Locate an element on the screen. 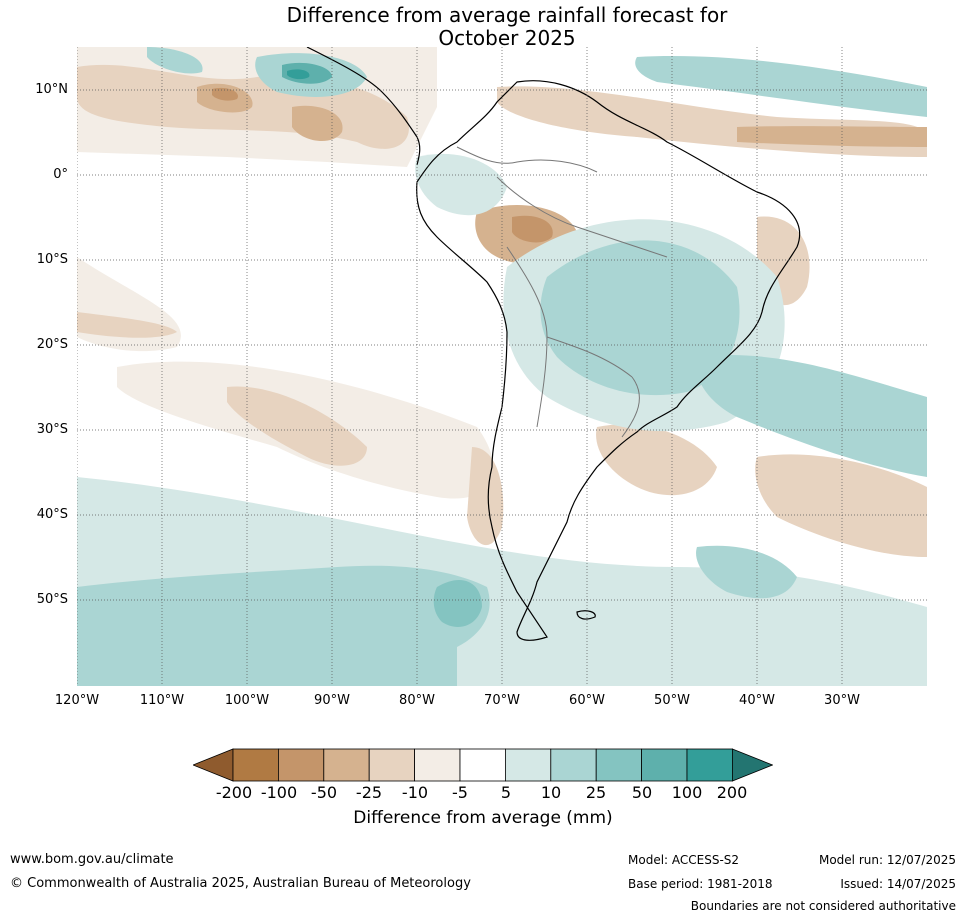 The height and width of the screenshot is (919, 965). dry-region-patagonia is located at coordinates (485, 496).